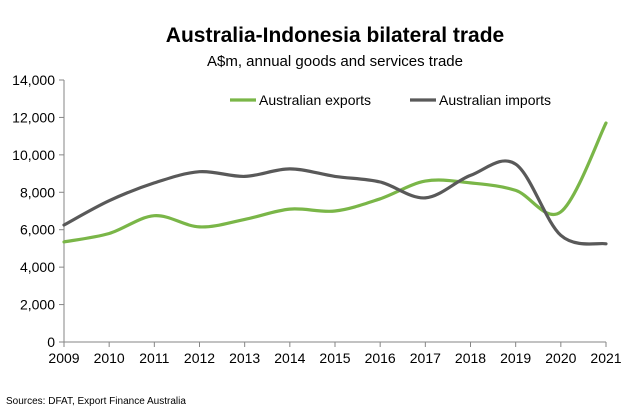 Image resolution: width=629 pixels, height=413 pixels. Describe the element at coordinates (37, 267) in the screenshot. I see `y-tick-label: 4,000` at that location.